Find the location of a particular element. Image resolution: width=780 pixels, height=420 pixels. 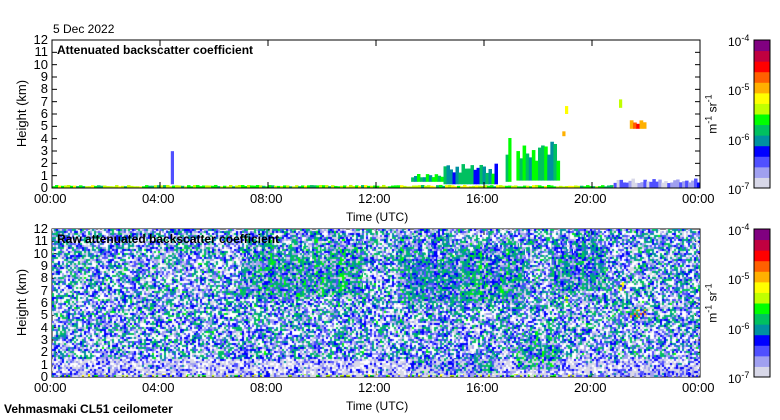

x-tick-label: 00:00 is located at coordinates (698, 198).